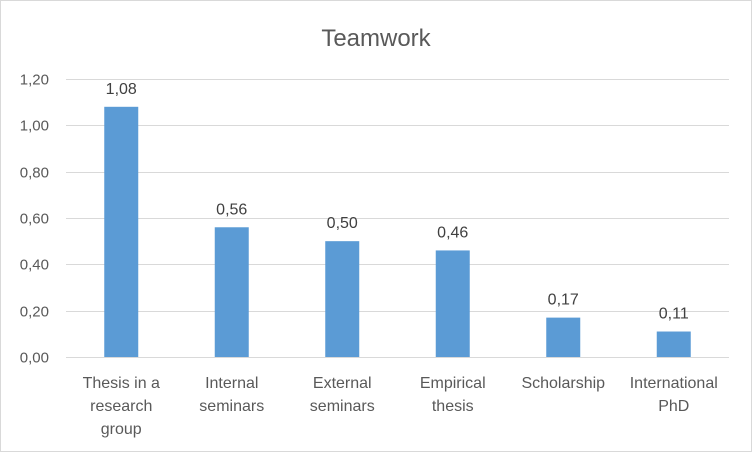 Image resolution: width=752 pixels, height=452 pixels. What do you see at coordinates (34, 126) in the screenshot?
I see `y-tick-label: 1,00` at bounding box center [34, 126].